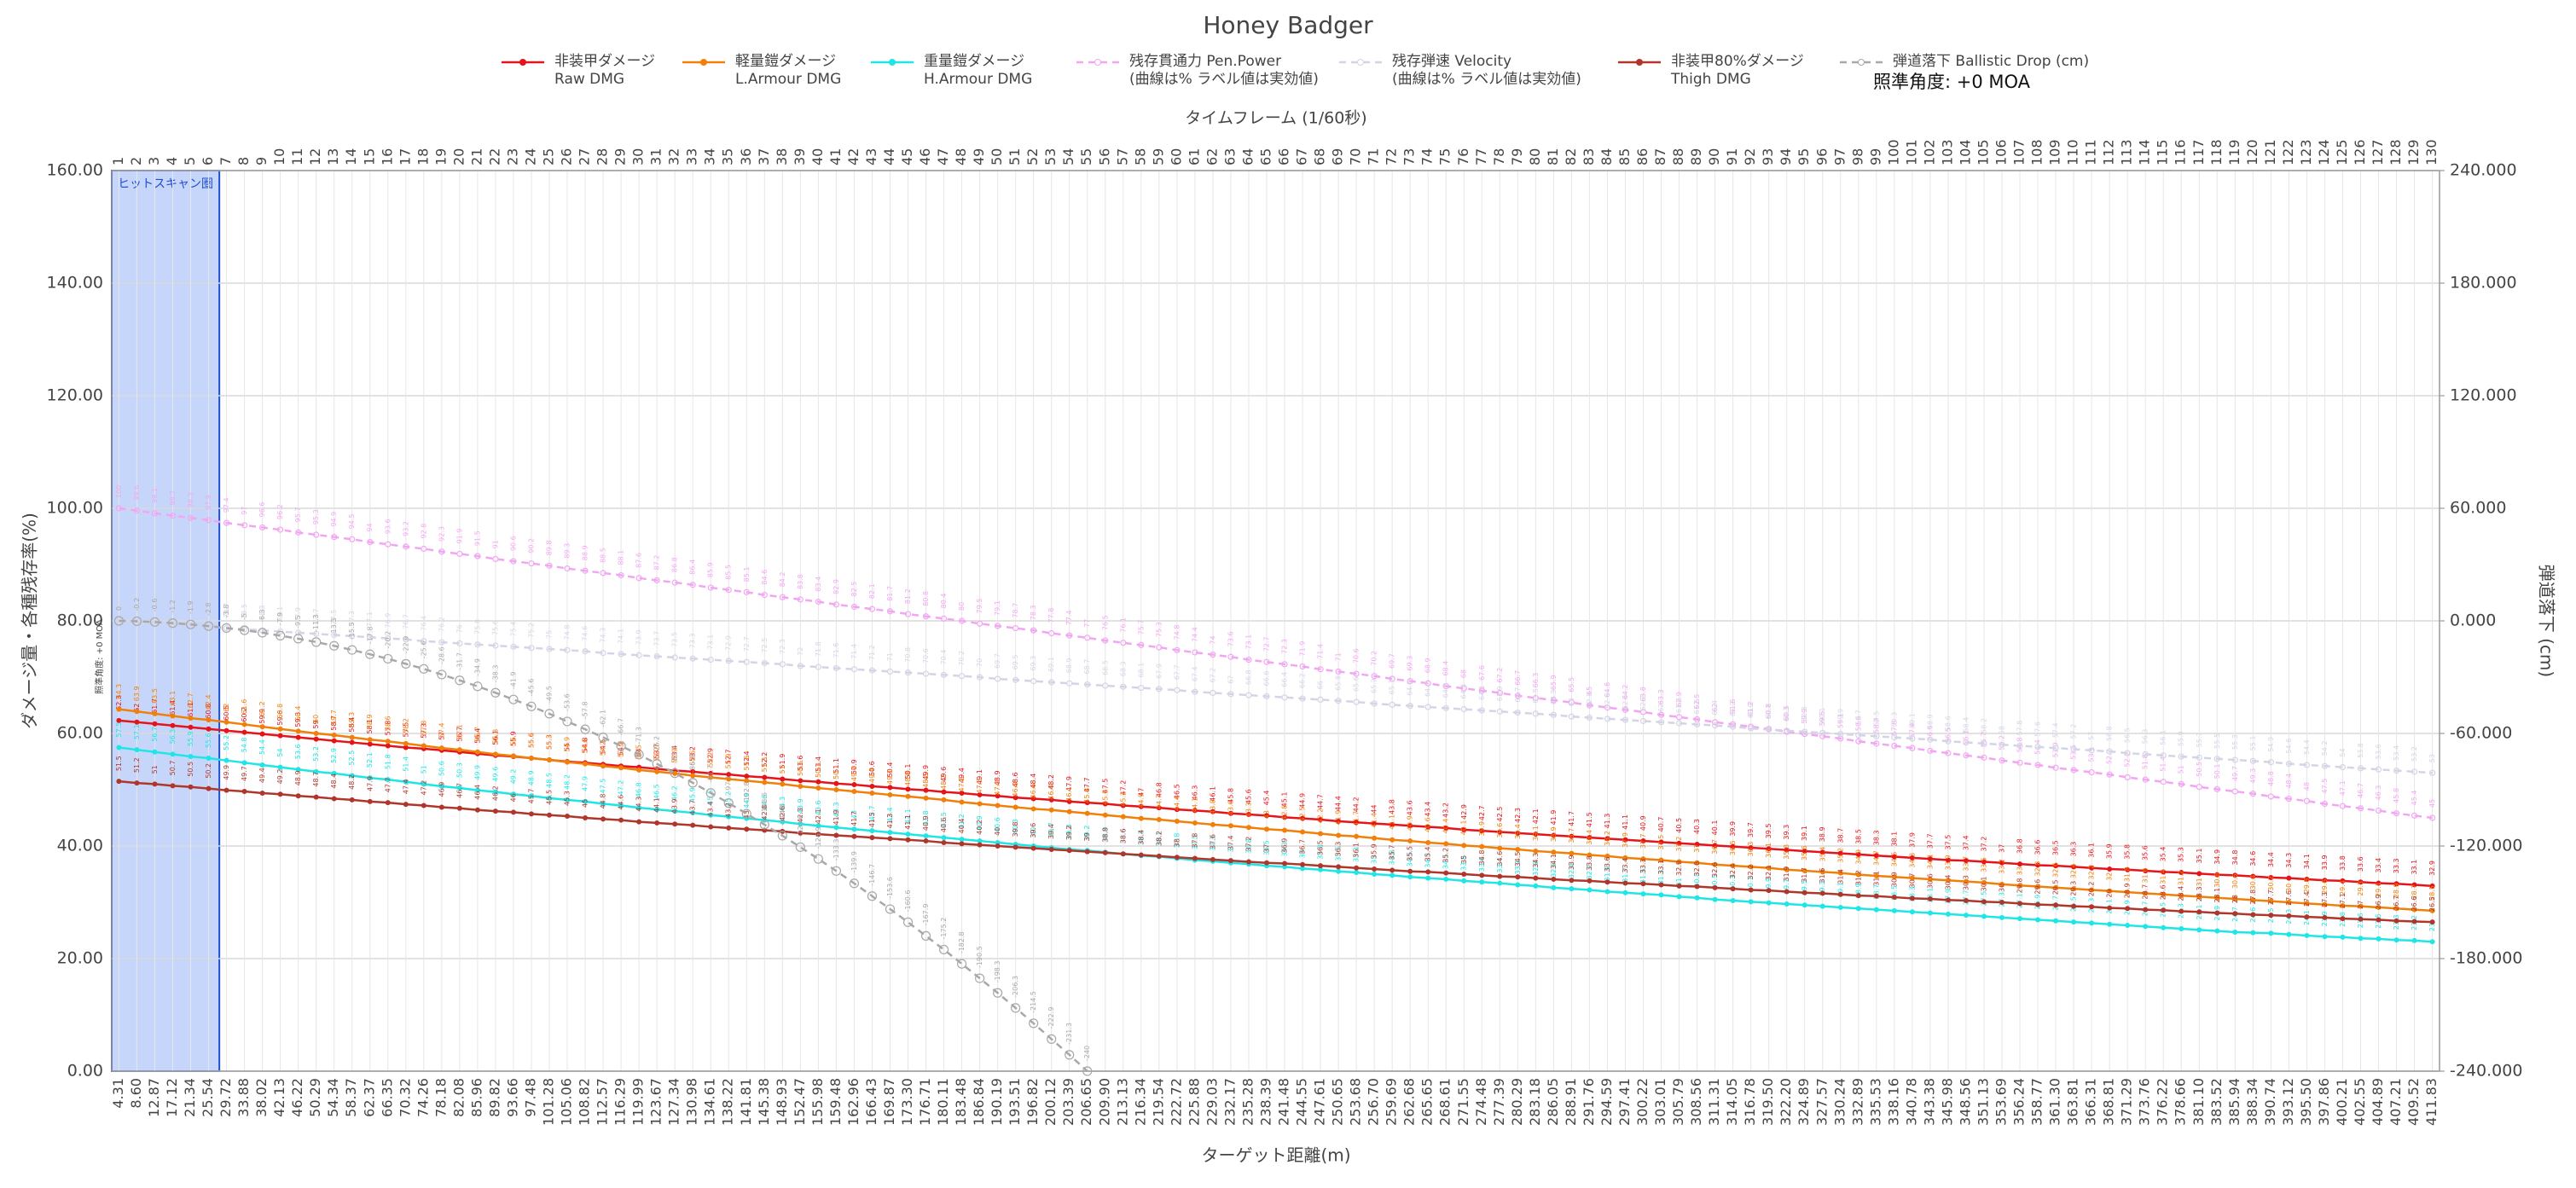  Describe the element at coordinates (1858, 723) in the screenshot. I see `data-label: 58.6` at that location.